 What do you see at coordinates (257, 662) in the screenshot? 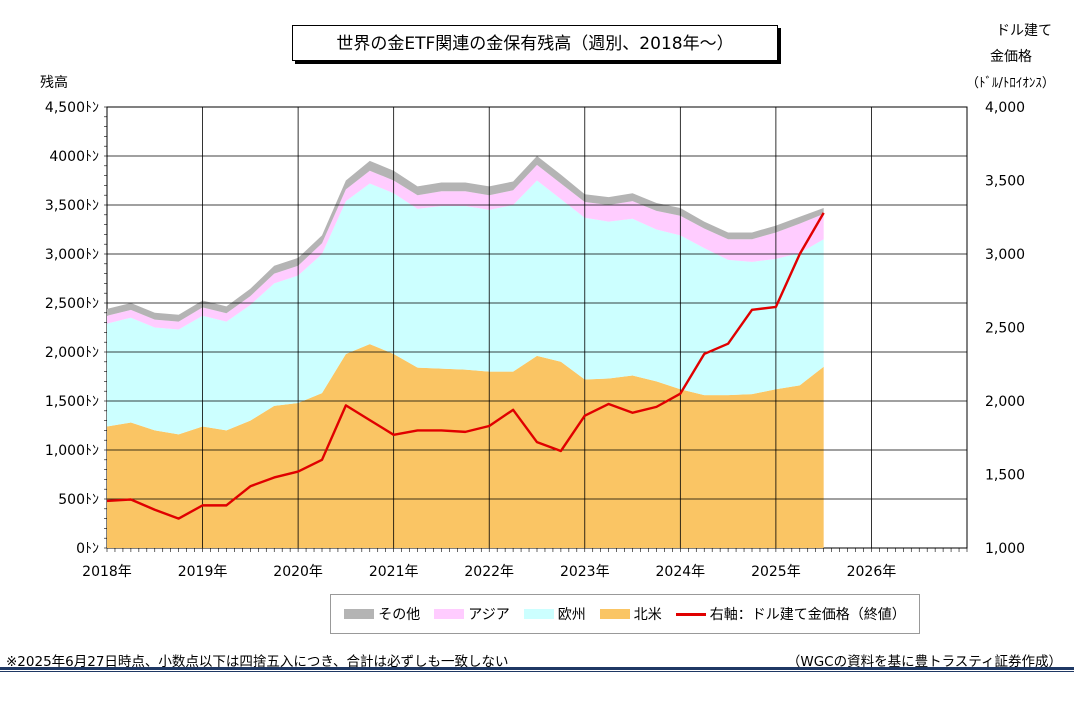
I see `footnote-left: ※2025年6月27日時点、小数点以下は四捨五入につき、合計は必ずしも一致しない` at bounding box center [257, 662].